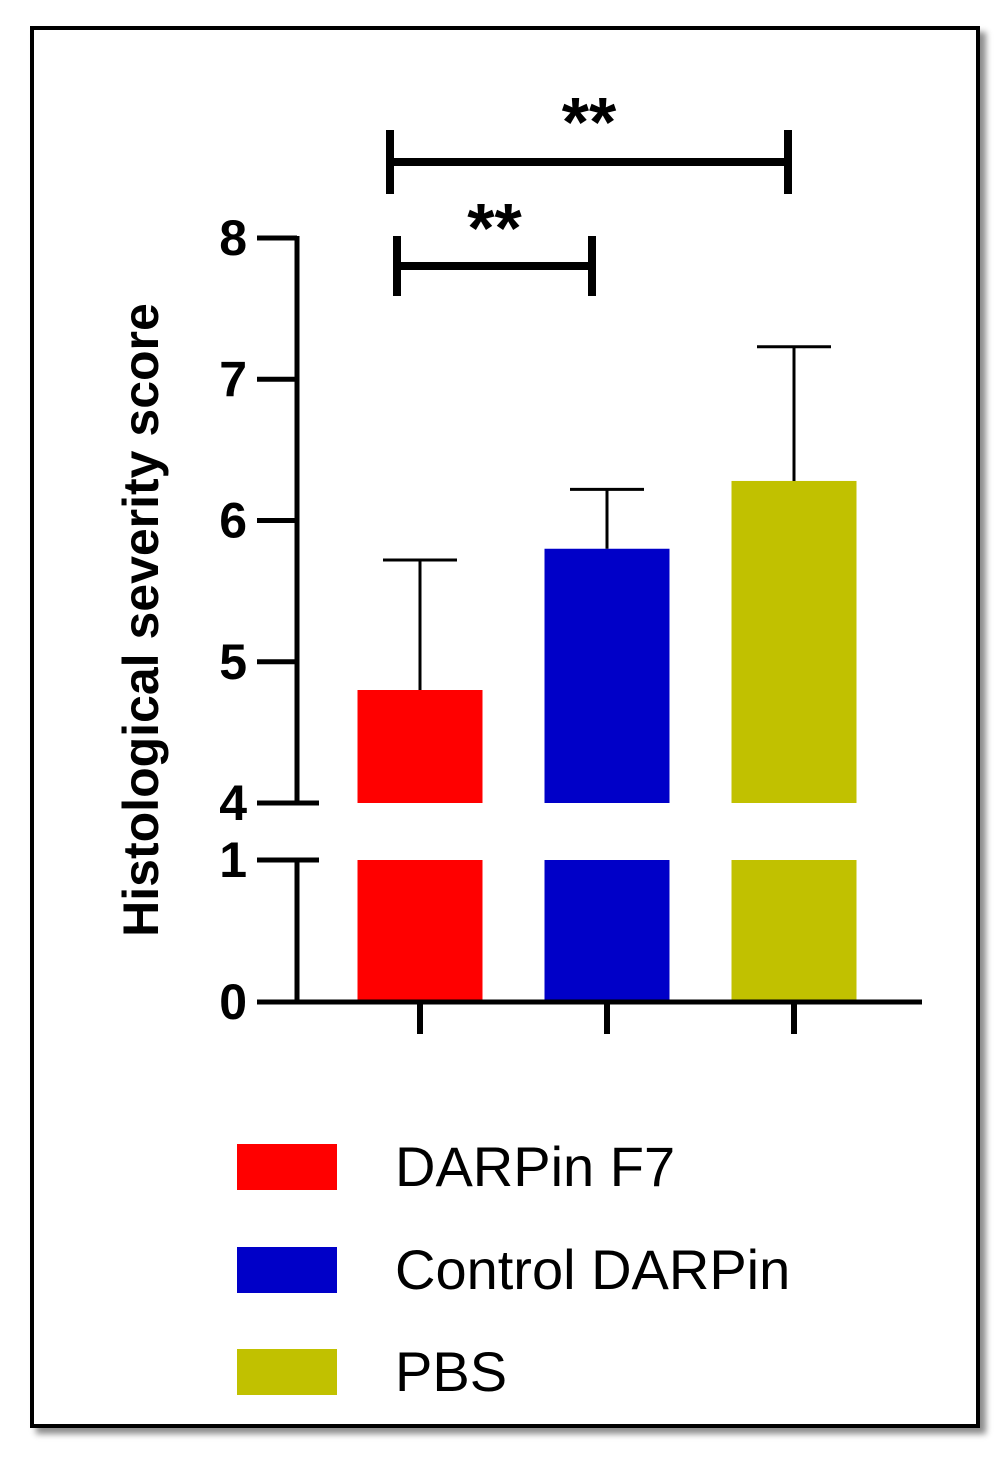 The width and height of the screenshot is (1006, 1457). I want to click on y-tick-label: 7, so click(233, 379).